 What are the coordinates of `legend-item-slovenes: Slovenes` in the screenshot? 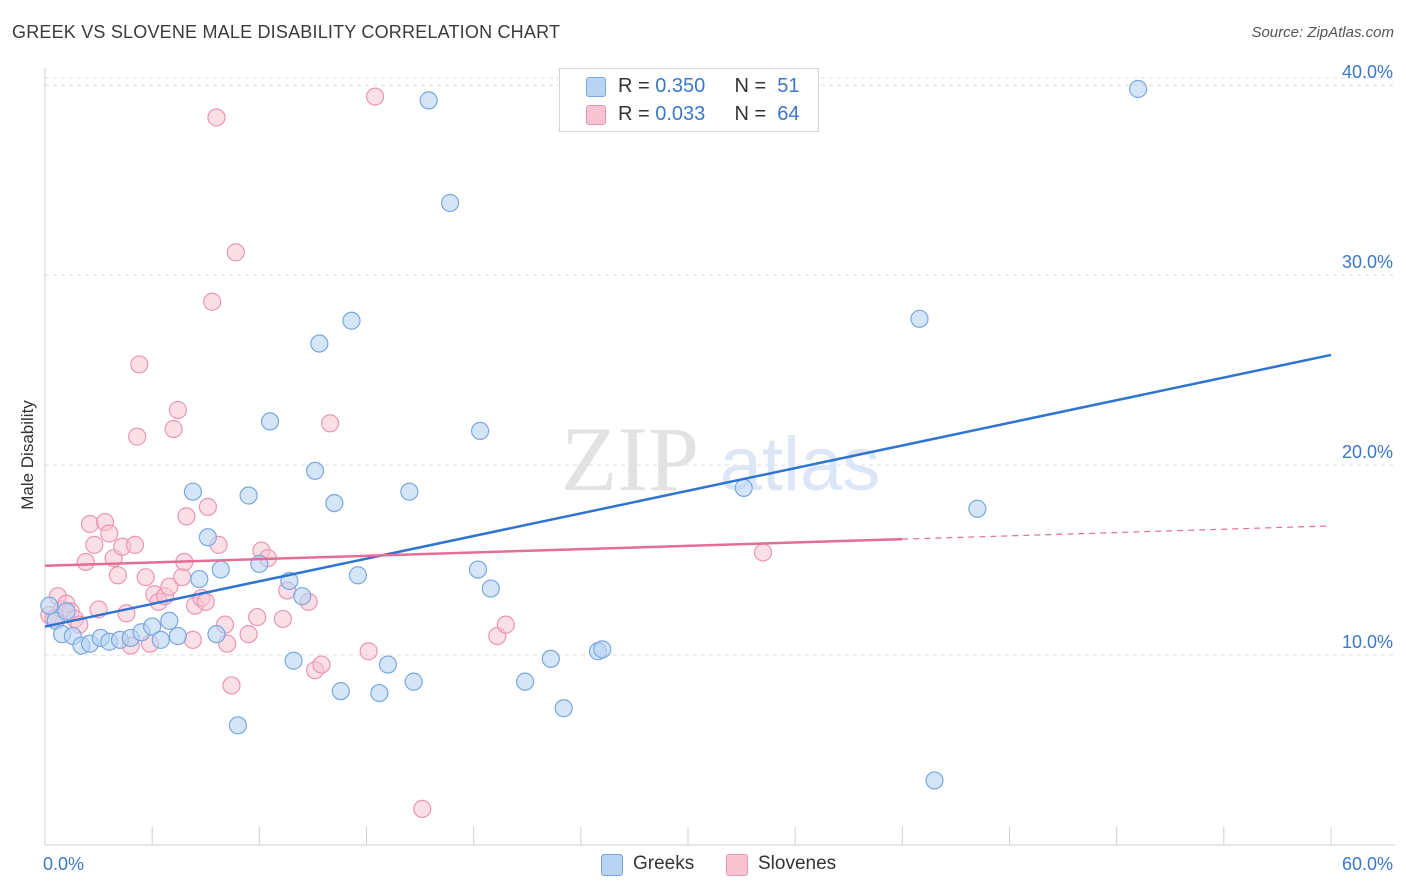 It's located at (791, 864).